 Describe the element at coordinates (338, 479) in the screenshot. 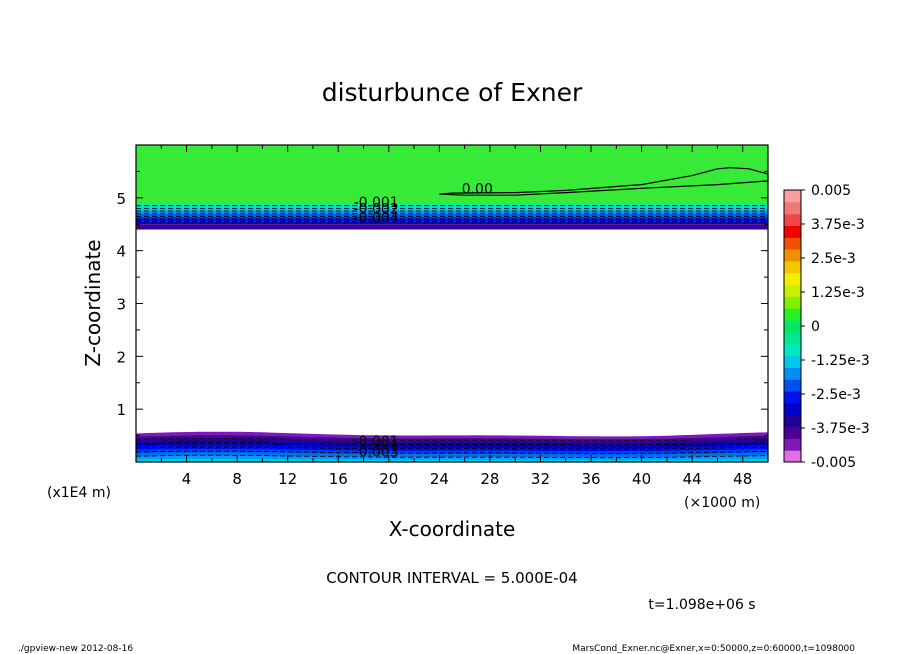

I see `x-tick-label: 16` at that location.